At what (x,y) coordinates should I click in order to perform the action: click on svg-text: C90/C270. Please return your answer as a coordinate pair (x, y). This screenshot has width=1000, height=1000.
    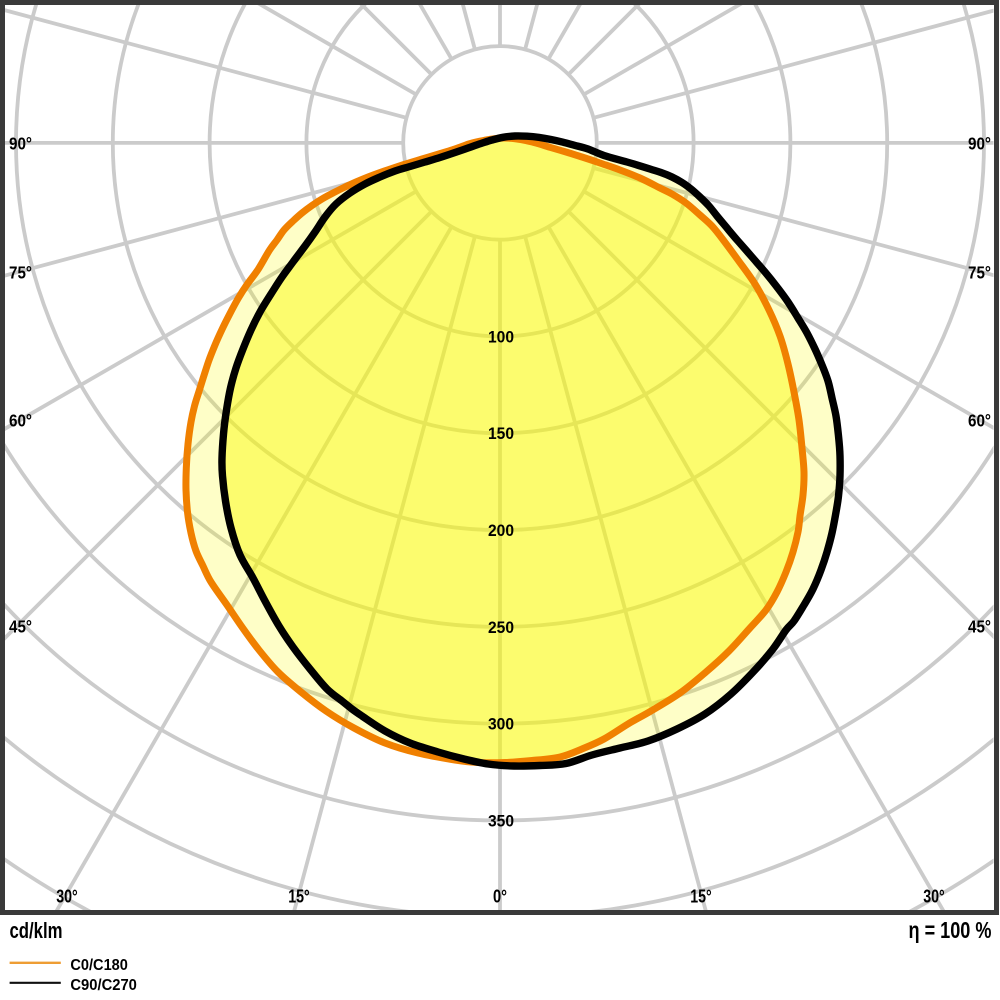
    Looking at the image, I should click on (103, 985).